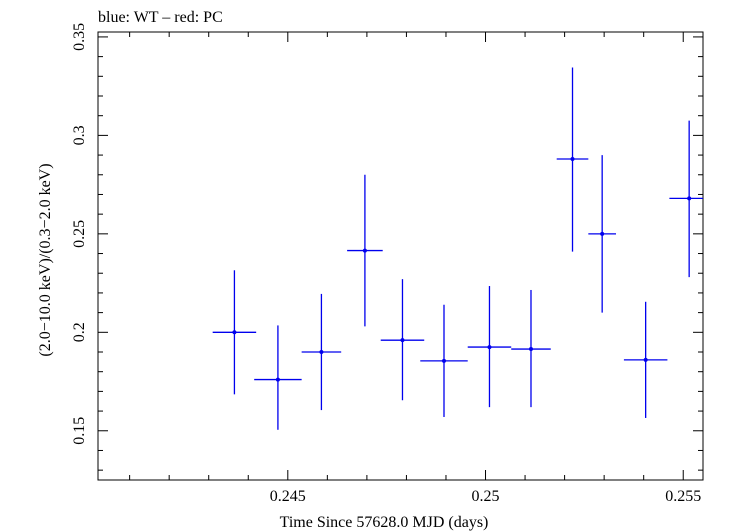 The height and width of the screenshot is (532, 732). I want to click on y-tick-label: 0.15, so click(79, 431).